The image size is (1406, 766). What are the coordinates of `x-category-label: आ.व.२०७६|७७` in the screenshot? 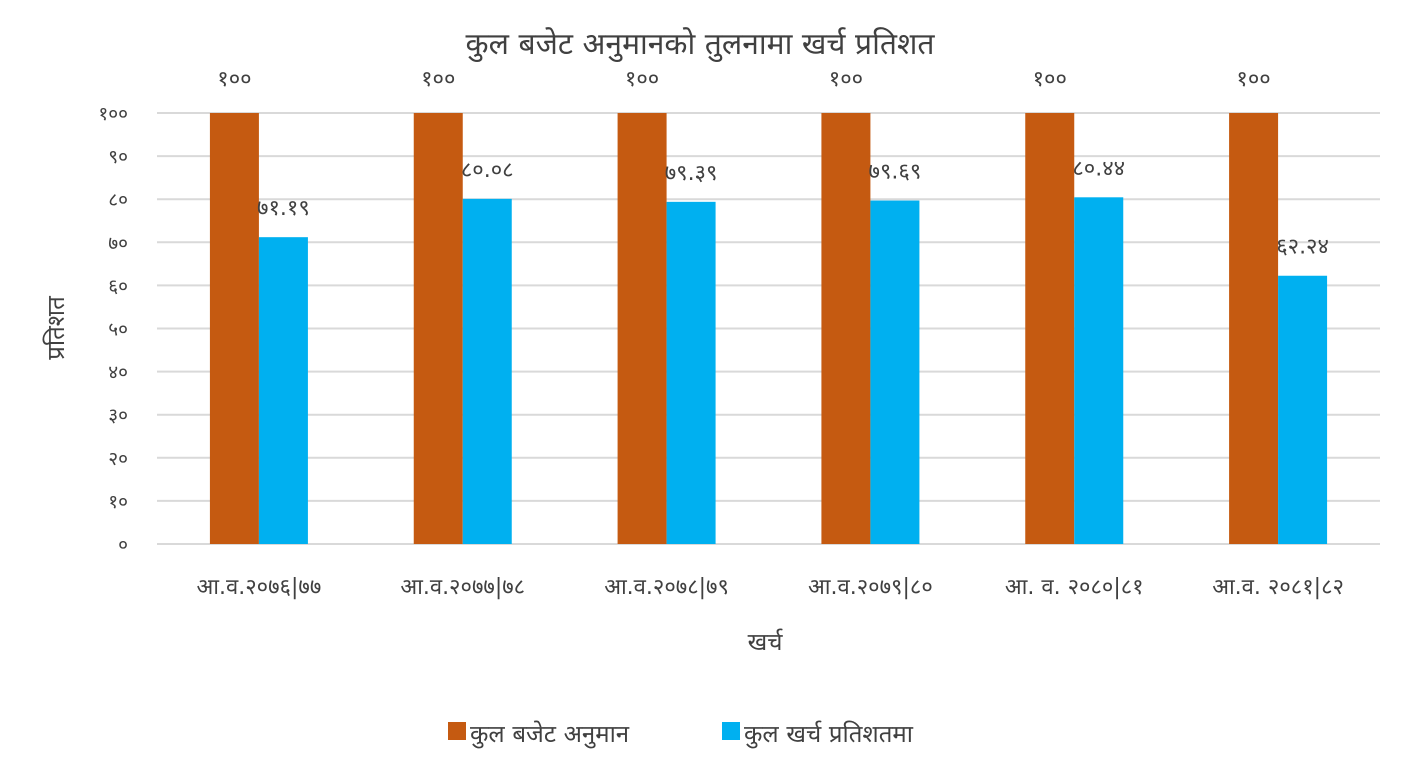 It's located at (259, 587).